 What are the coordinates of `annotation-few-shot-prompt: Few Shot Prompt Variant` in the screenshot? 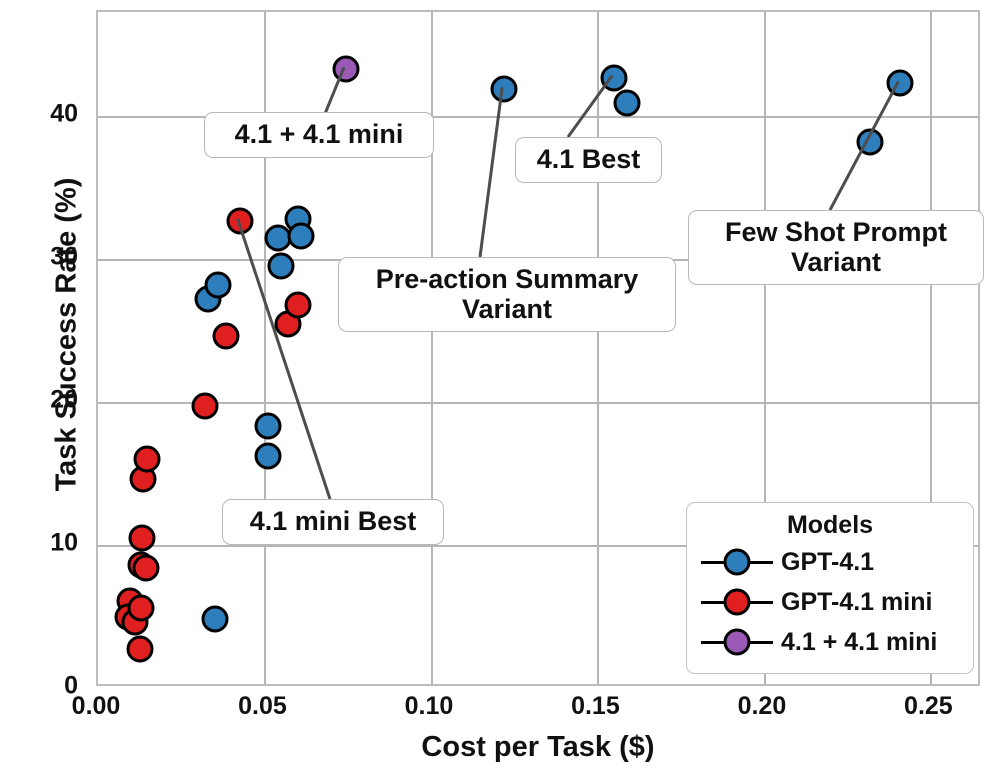 It's located at (836, 248).